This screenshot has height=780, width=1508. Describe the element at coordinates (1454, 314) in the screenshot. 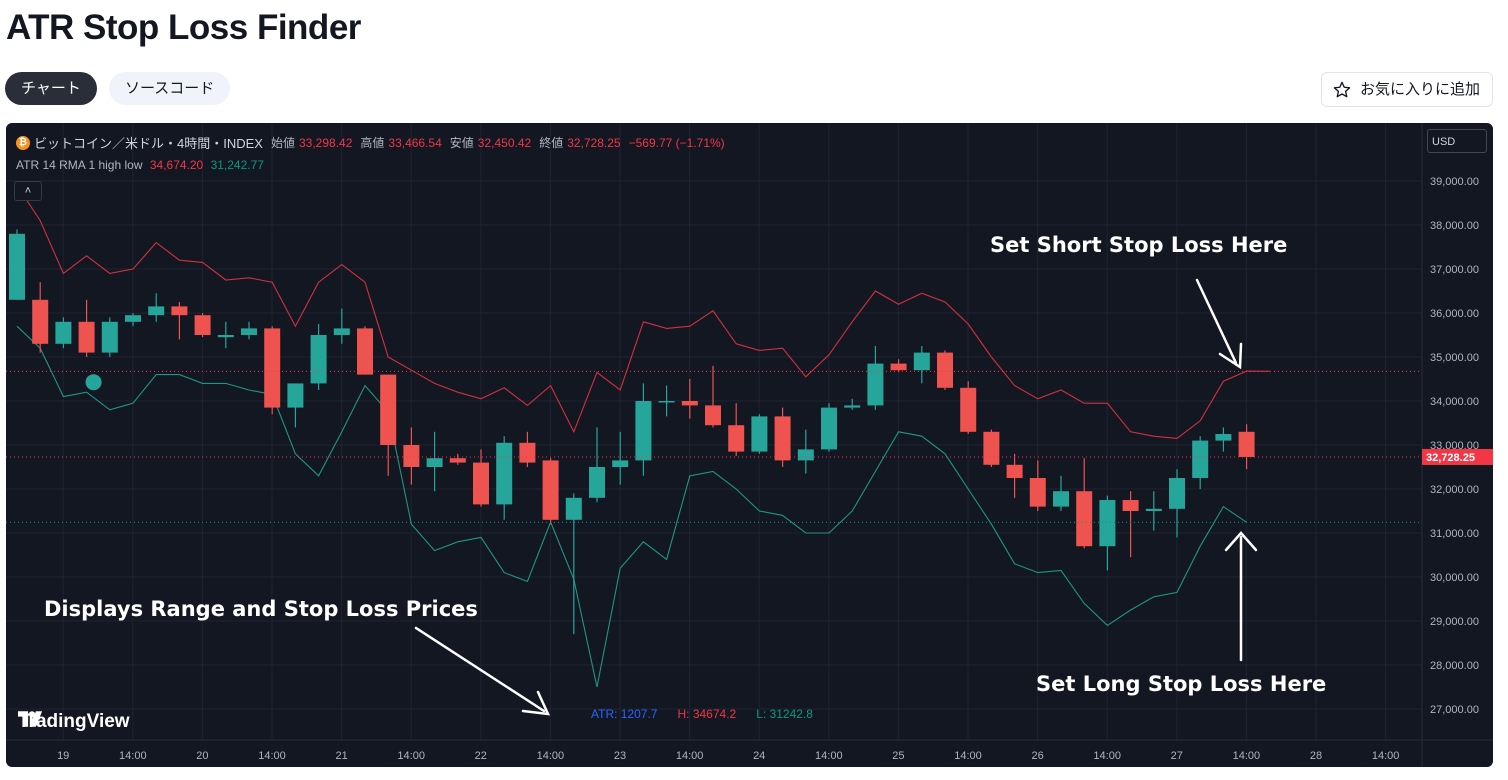

I see `price-tick-label: 36,000.00` at that location.